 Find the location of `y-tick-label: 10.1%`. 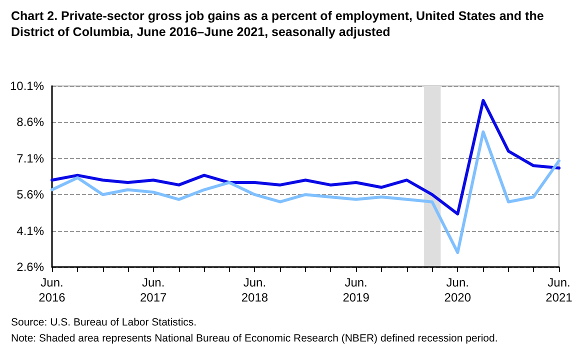

y-tick-label: 10.1% is located at coordinates (27, 86).